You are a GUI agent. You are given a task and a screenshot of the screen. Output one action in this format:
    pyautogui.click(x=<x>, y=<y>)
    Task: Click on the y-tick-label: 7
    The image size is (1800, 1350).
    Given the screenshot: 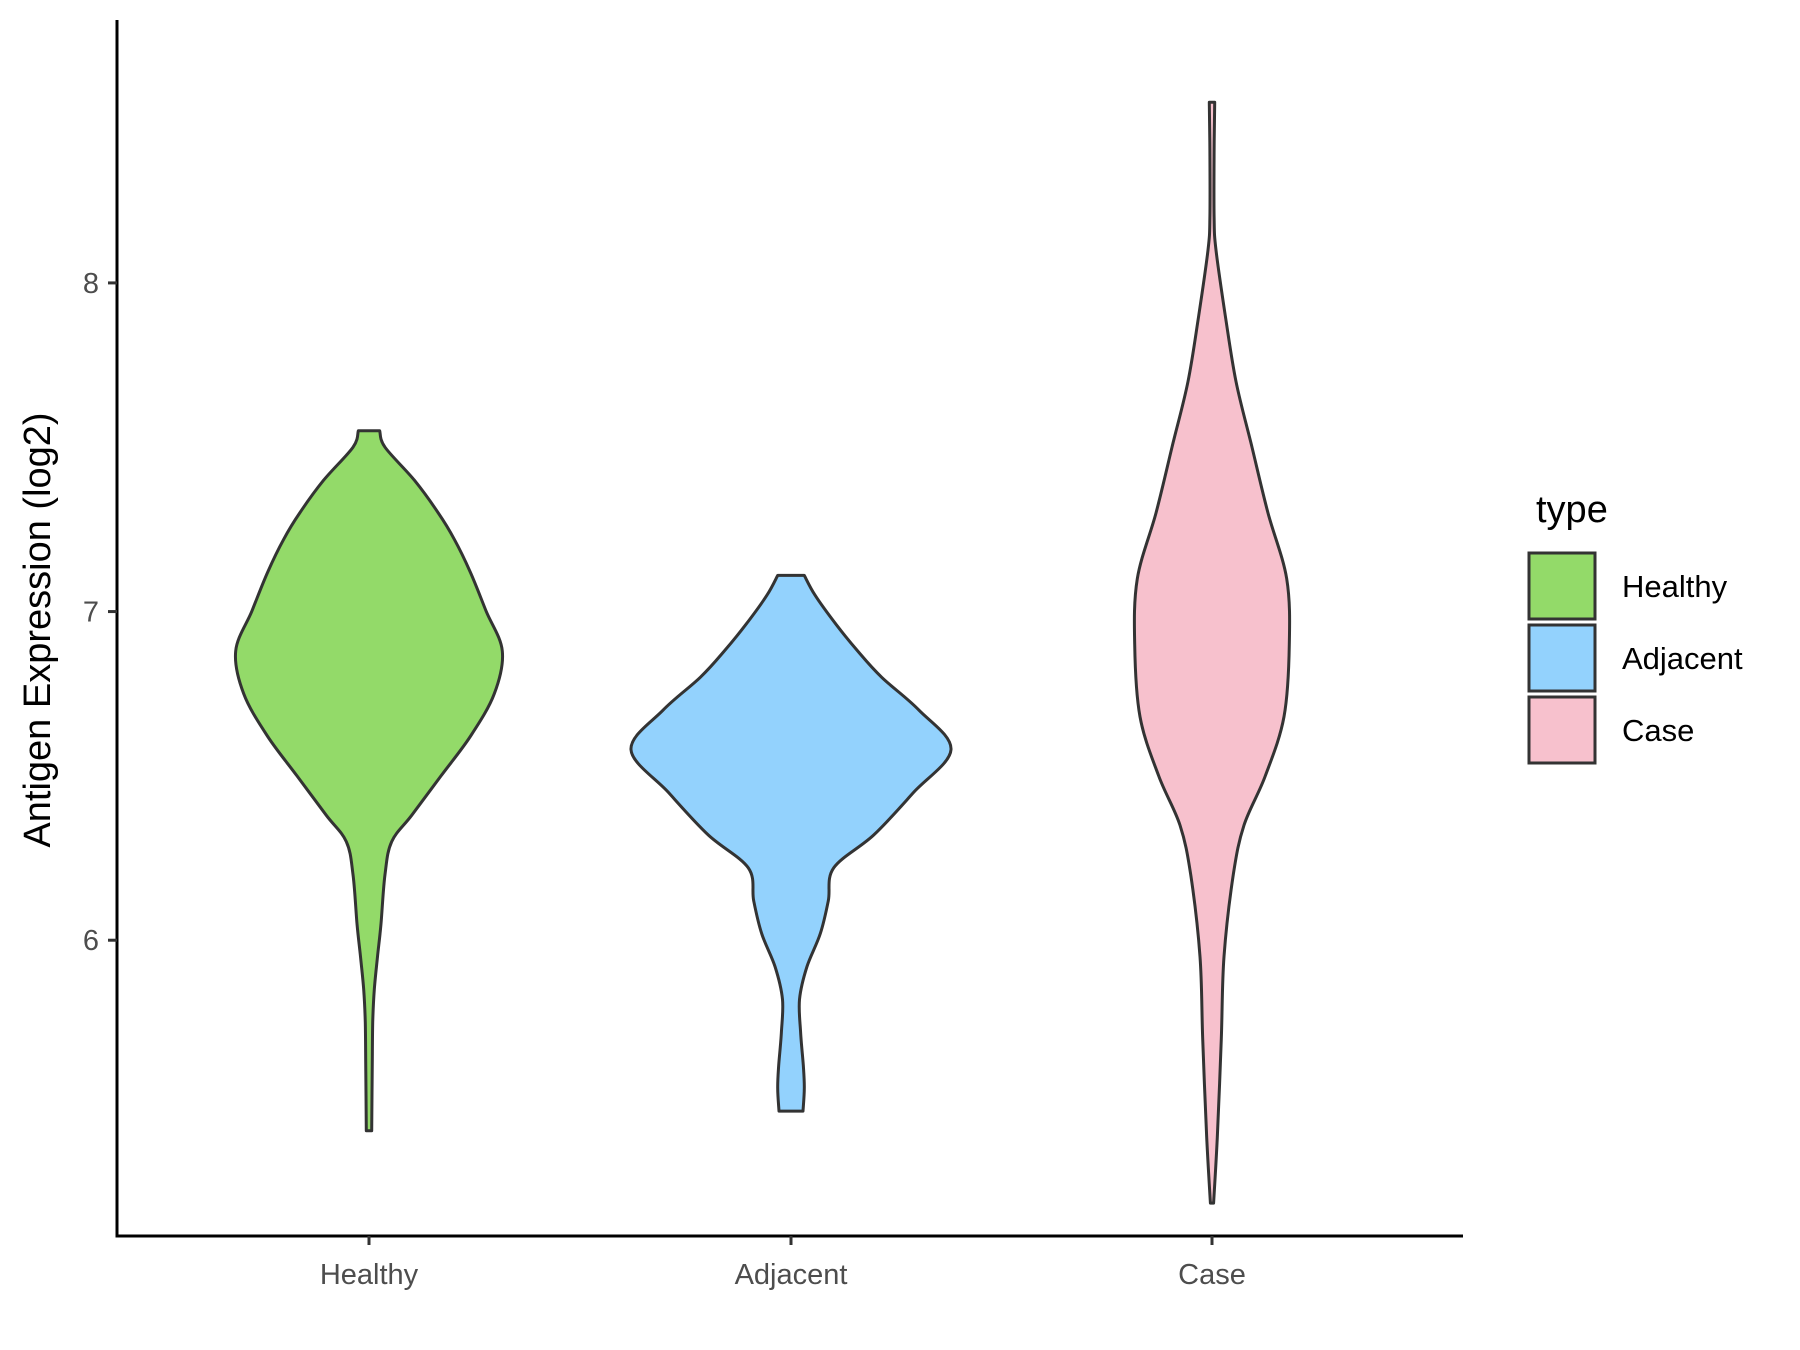 What is the action you would take?
    pyautogui.click(x=91, y=613)
    